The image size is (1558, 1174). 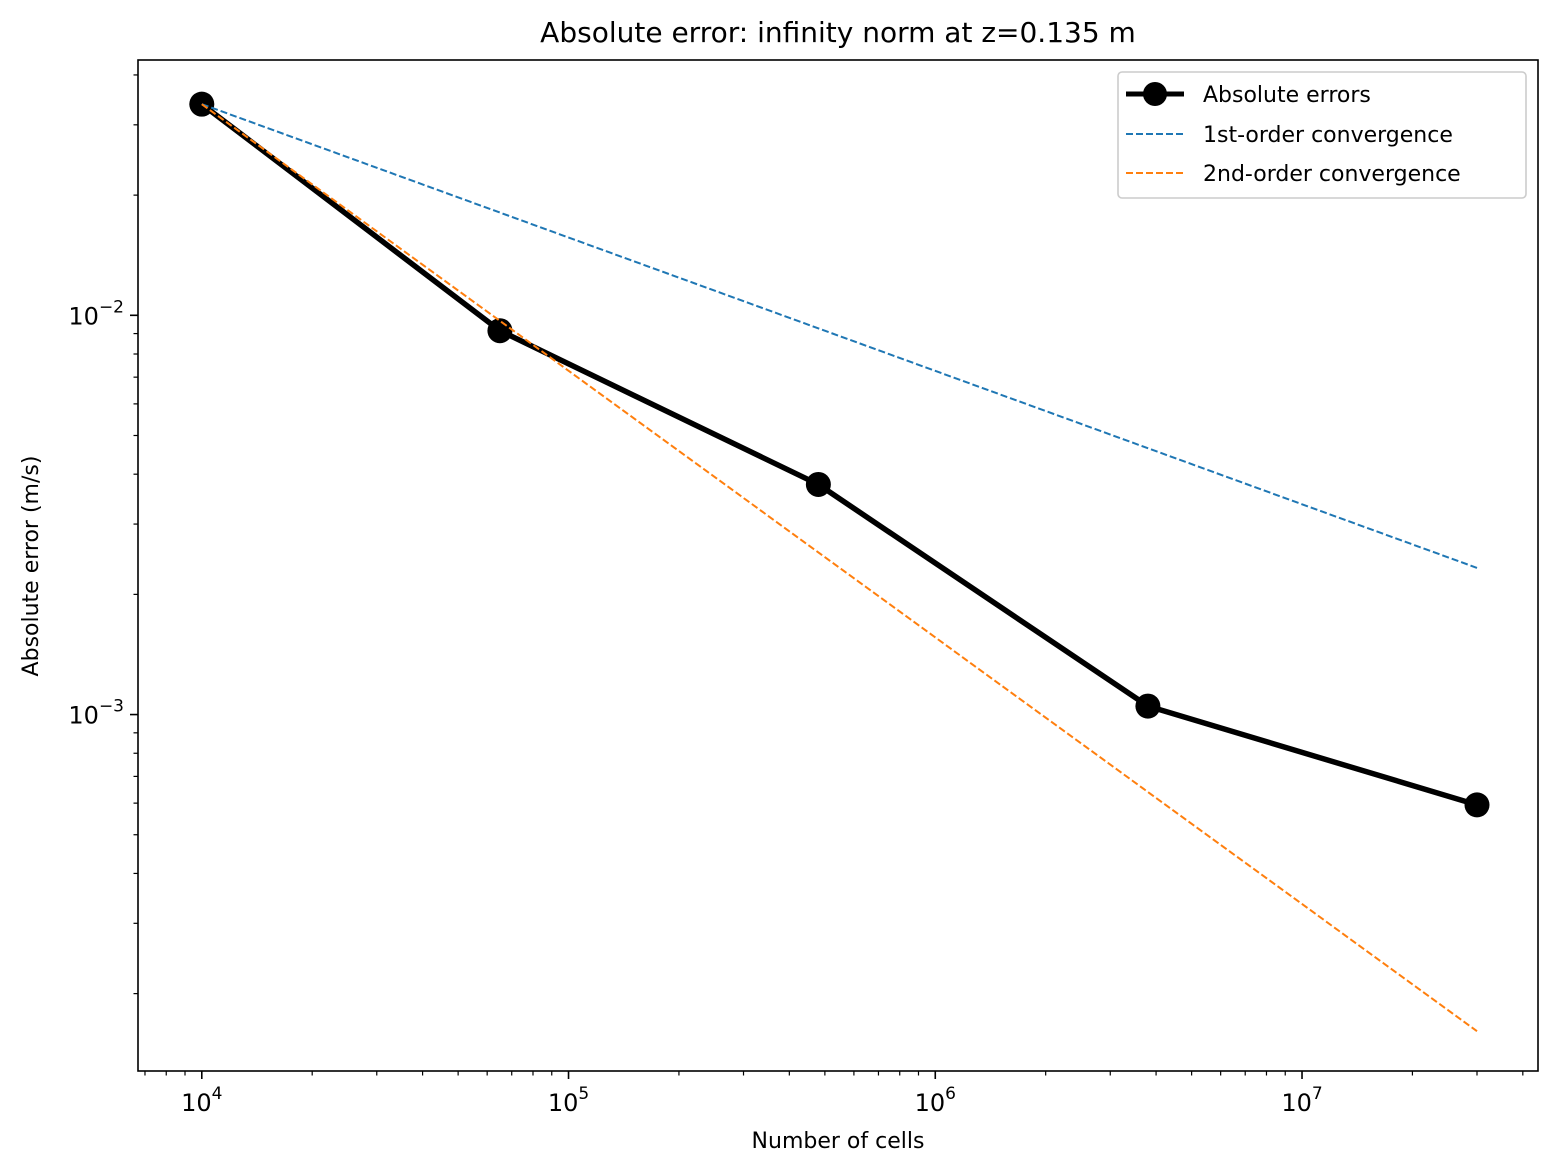 What do you see at coordinates (838, 1141) in the screenshot?
I see `x-axis-label: Number of cells` at bounding box center [838, 1141].